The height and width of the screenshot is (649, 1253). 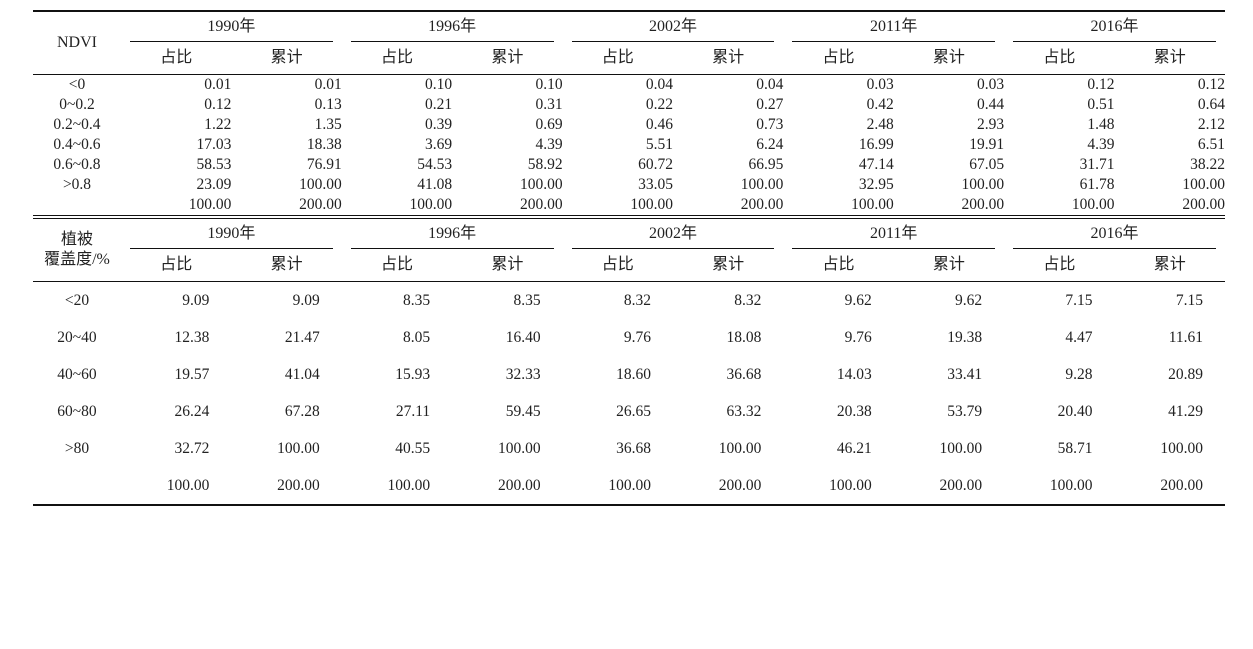 What do you see at coordinates (439, 104) in the screenshot?
I see `value-cell: 0.21` at bounding box center [439, 104].